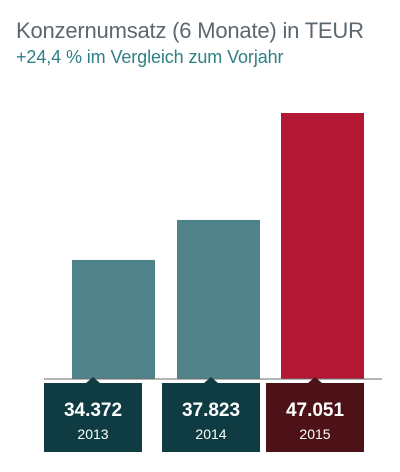 The image size is (400, 472). Describe the element at coordinates (190, 30) in the screenshot. I see `chart-title: Konzernumsatz (6 Monate) in TEUR` at that location.